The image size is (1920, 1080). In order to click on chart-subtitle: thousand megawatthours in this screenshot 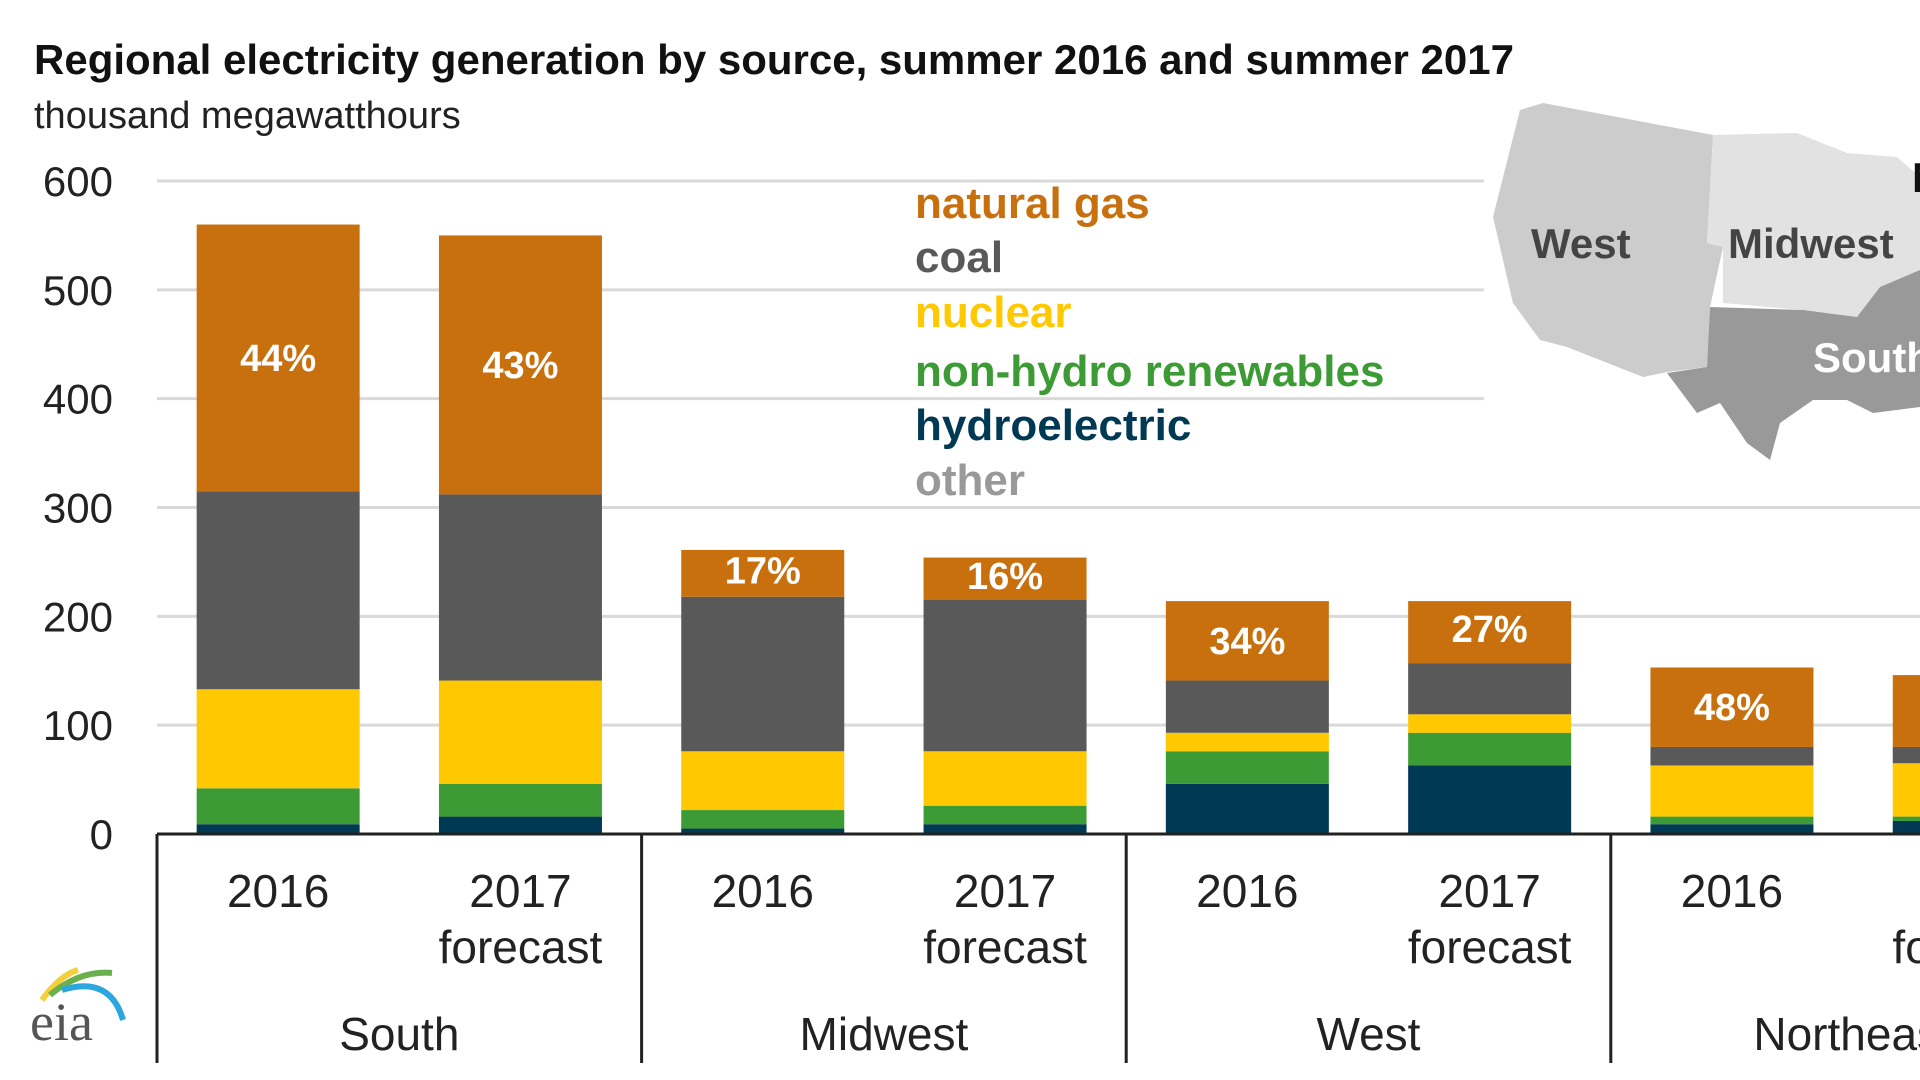, I will do `click(247, 116)`.